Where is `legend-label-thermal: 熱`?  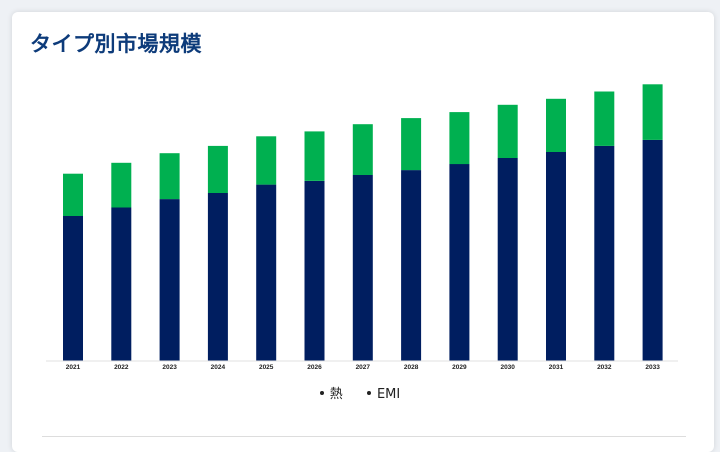 legend-label-thermal: 熱 is located at coordinates (336, 394).